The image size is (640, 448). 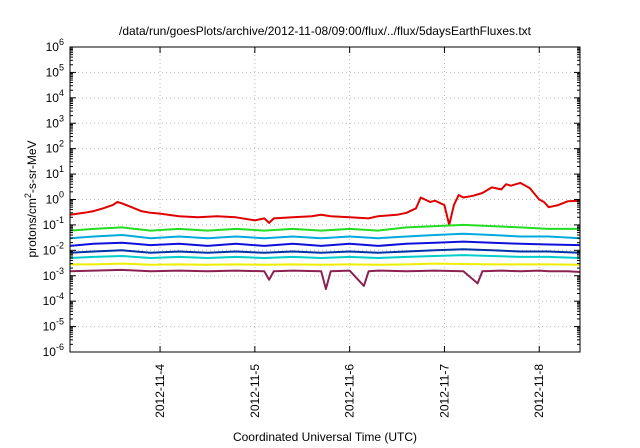 I want to click on y-tick-label: 10⁰, so click(x=55, y=198).